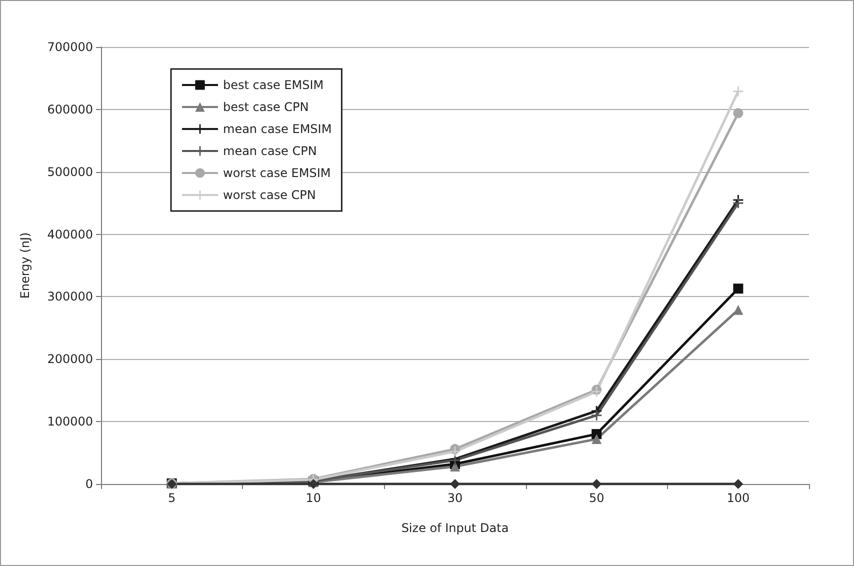 This screenshot has height=566, width=854. I want to click on legend-label: best case CPN, so click(266, 107).